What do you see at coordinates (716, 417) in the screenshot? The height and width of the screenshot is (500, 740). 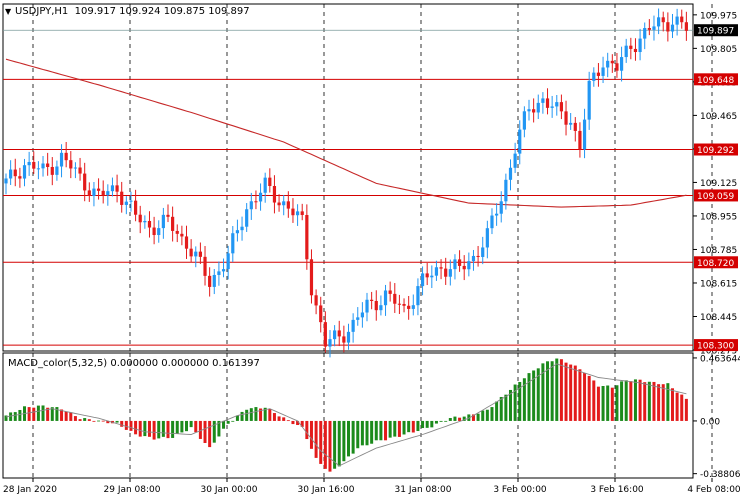 I see `macd-axis: 0.463644 0.00 -0.388068` at bounding box center [716, 417].